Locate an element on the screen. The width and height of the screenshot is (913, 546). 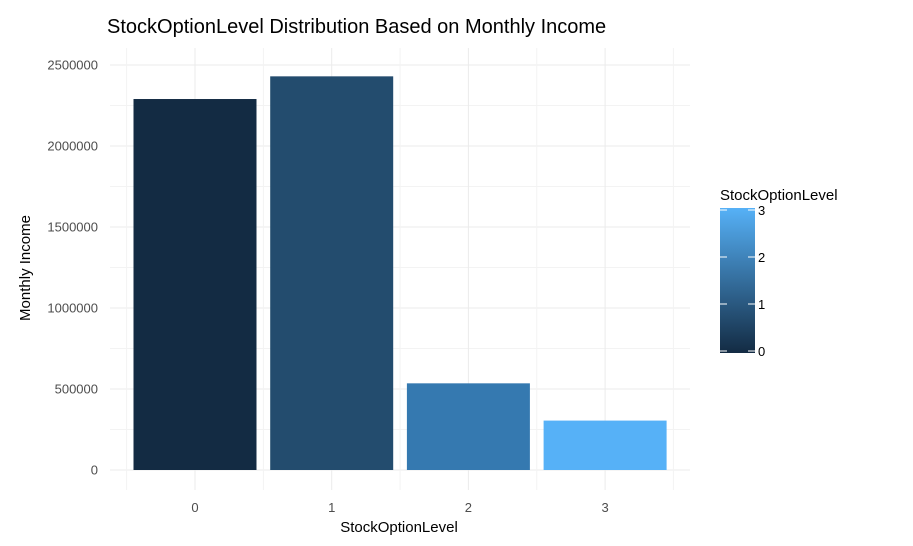
y-tick-label: 0 is located at coordinates (94, 470).